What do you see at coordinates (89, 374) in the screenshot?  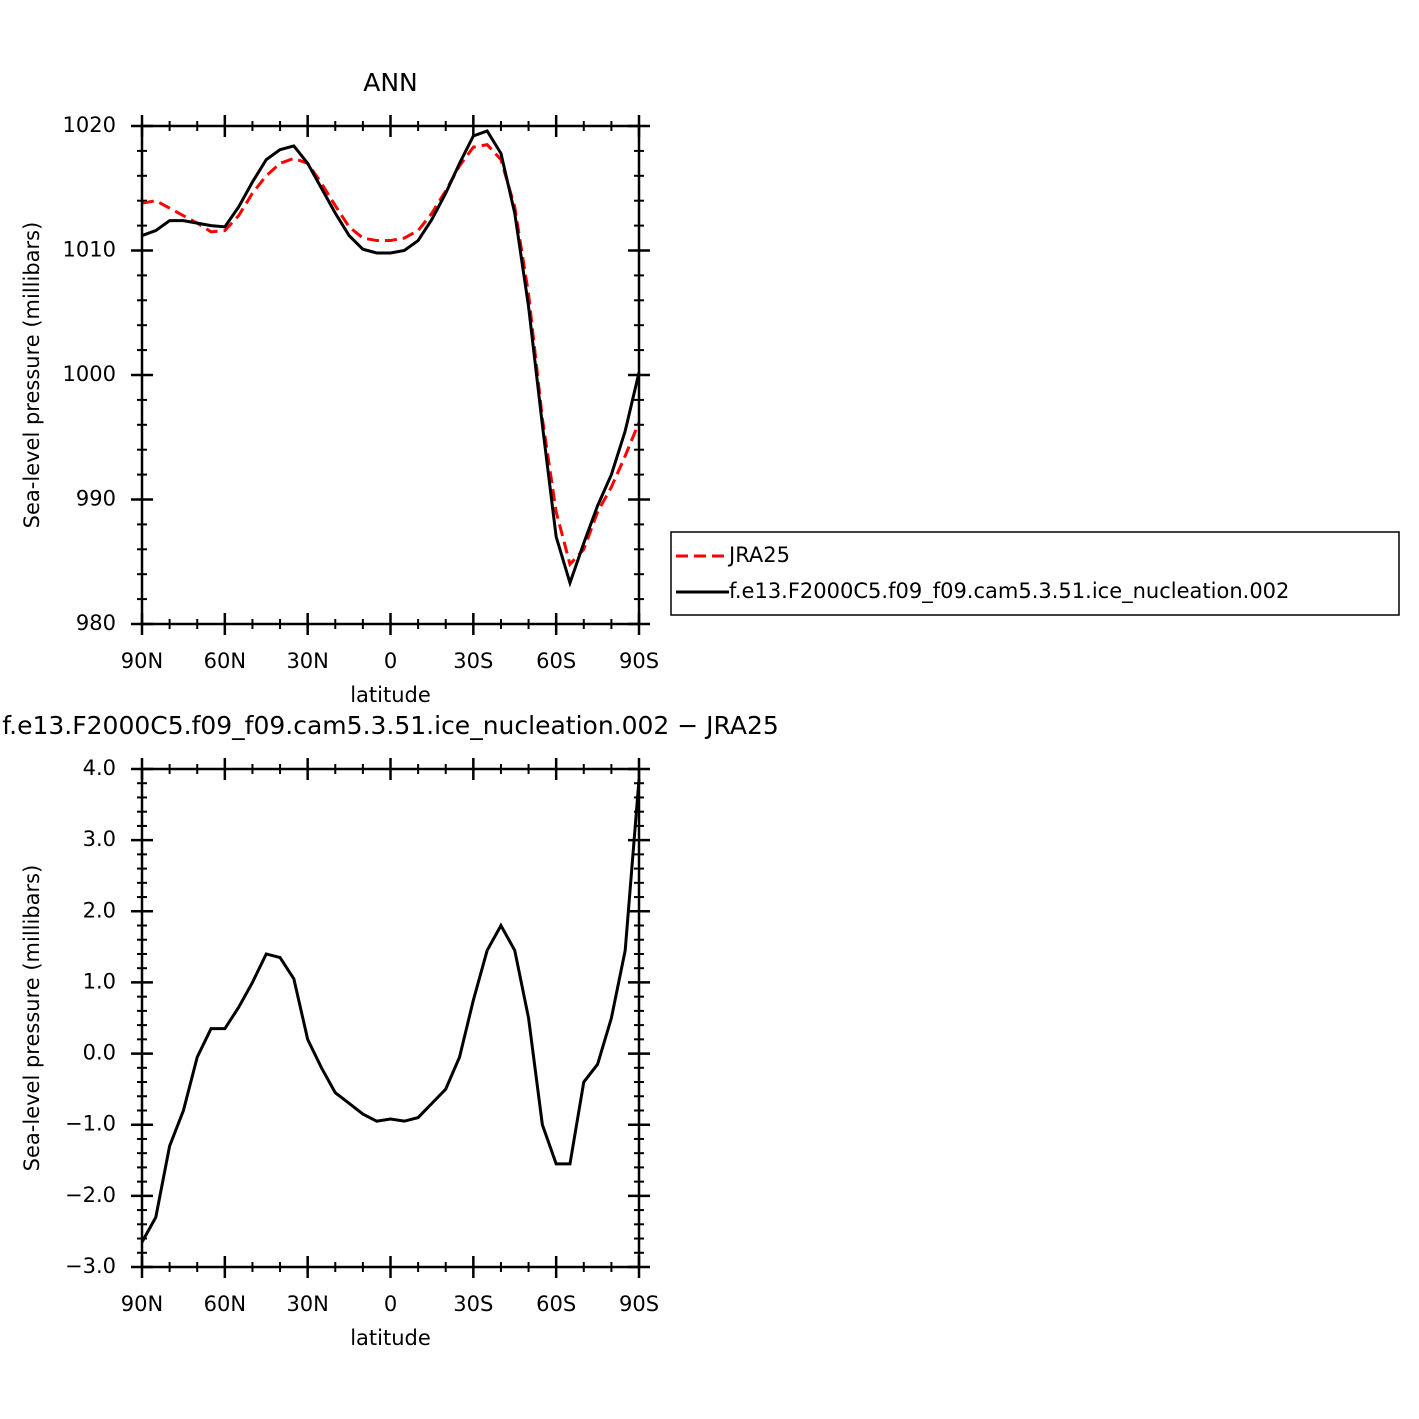 I see `y-tick-label: 1000` at bounding box center [89, 374].